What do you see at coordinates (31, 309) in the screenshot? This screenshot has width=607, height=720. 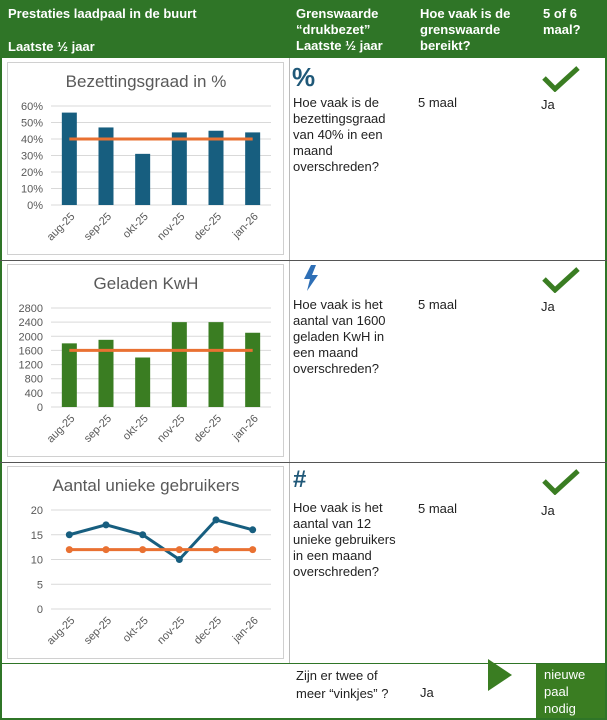 I see `y-tick-label: 2800` at bounding box center [31, 309].